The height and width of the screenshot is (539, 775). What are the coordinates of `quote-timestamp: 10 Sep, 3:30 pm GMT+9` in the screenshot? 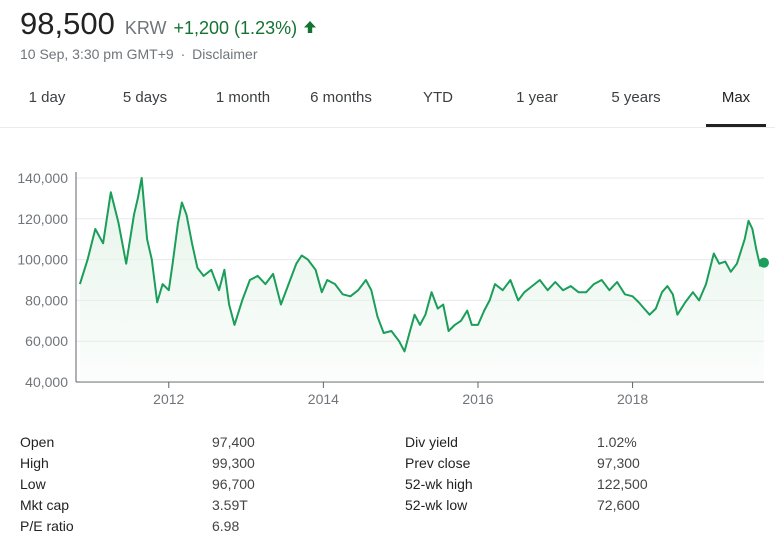 It's located at (97, 54).